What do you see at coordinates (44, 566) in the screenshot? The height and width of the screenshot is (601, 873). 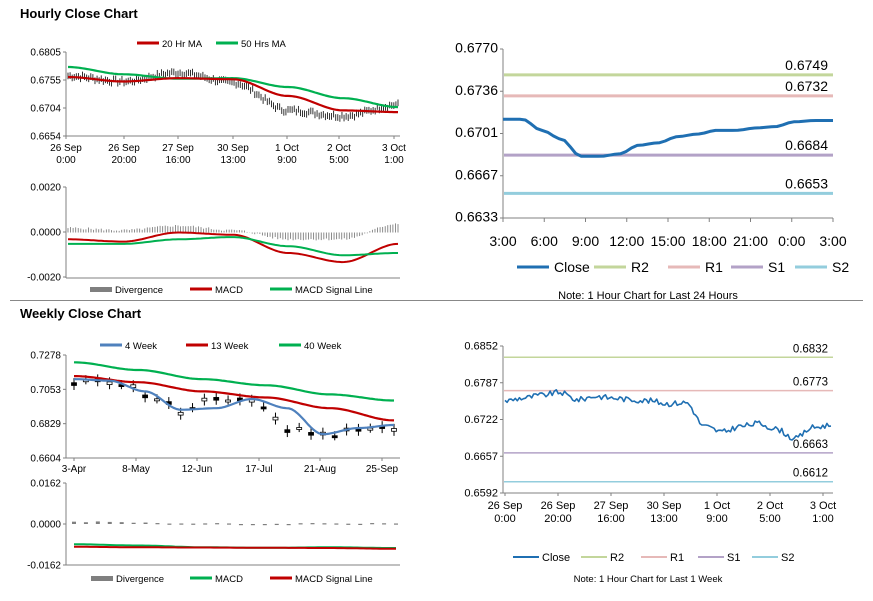 I see `weekly-macd-y-tick-label: -0.0162` at bounding box center [44, 566].